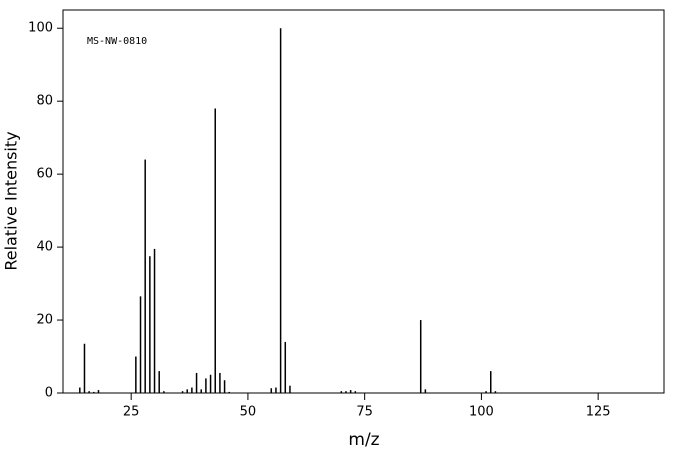 This screenshot has height=455, width=676. What do you see at coordinates (44, 320) in the screenshot?
I see `y-tick-label: 20` at bounding box center [44, 320].